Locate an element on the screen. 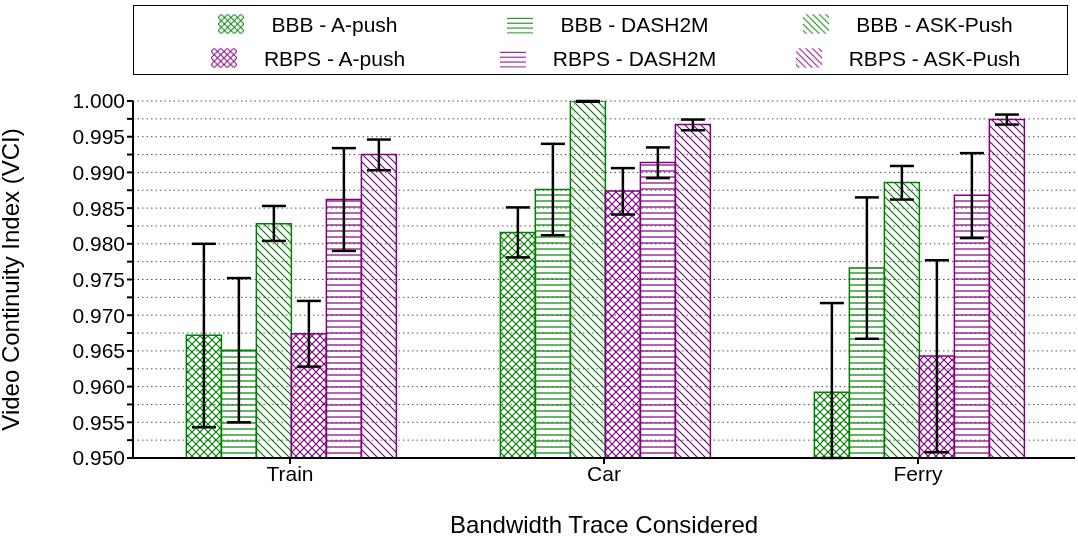  legend-label: RBPS - DASH2M is located at coordinates (634, 58).